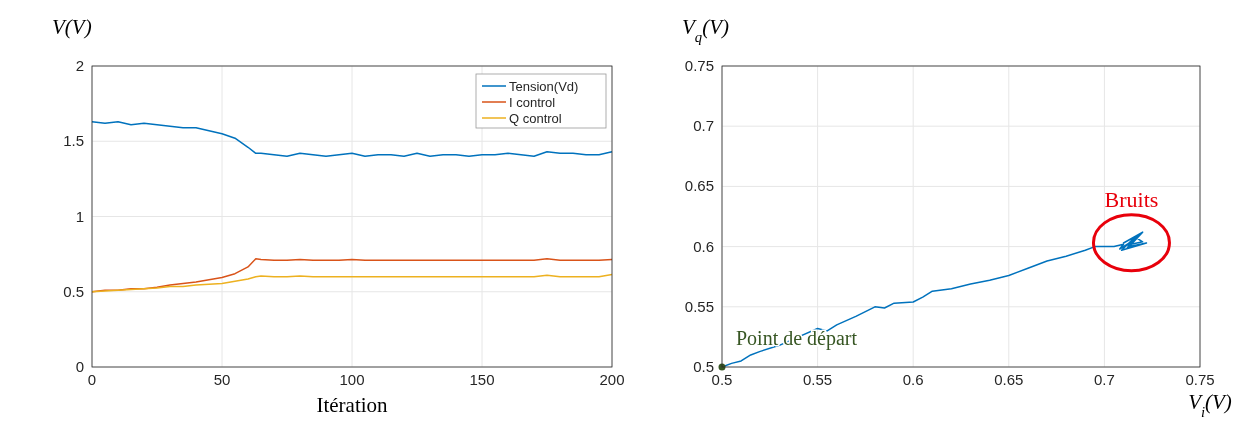  Describe the element at coordinates (1210, 405) in the screenshot. I see `x-axis-title: V$_{i}$(V)` at that location.